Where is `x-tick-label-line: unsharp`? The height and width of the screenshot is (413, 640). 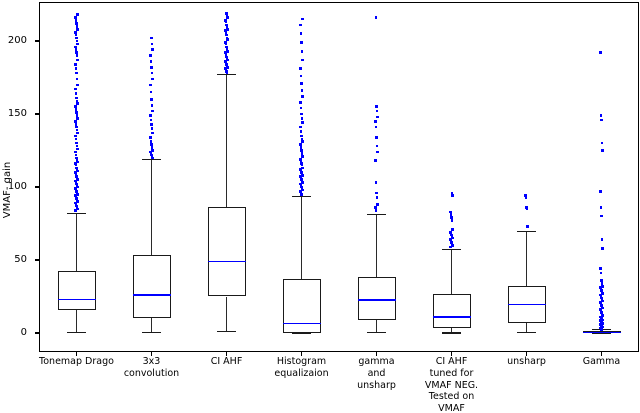 x-tick-label-line: unsharp is located at coordinates (376, 385).